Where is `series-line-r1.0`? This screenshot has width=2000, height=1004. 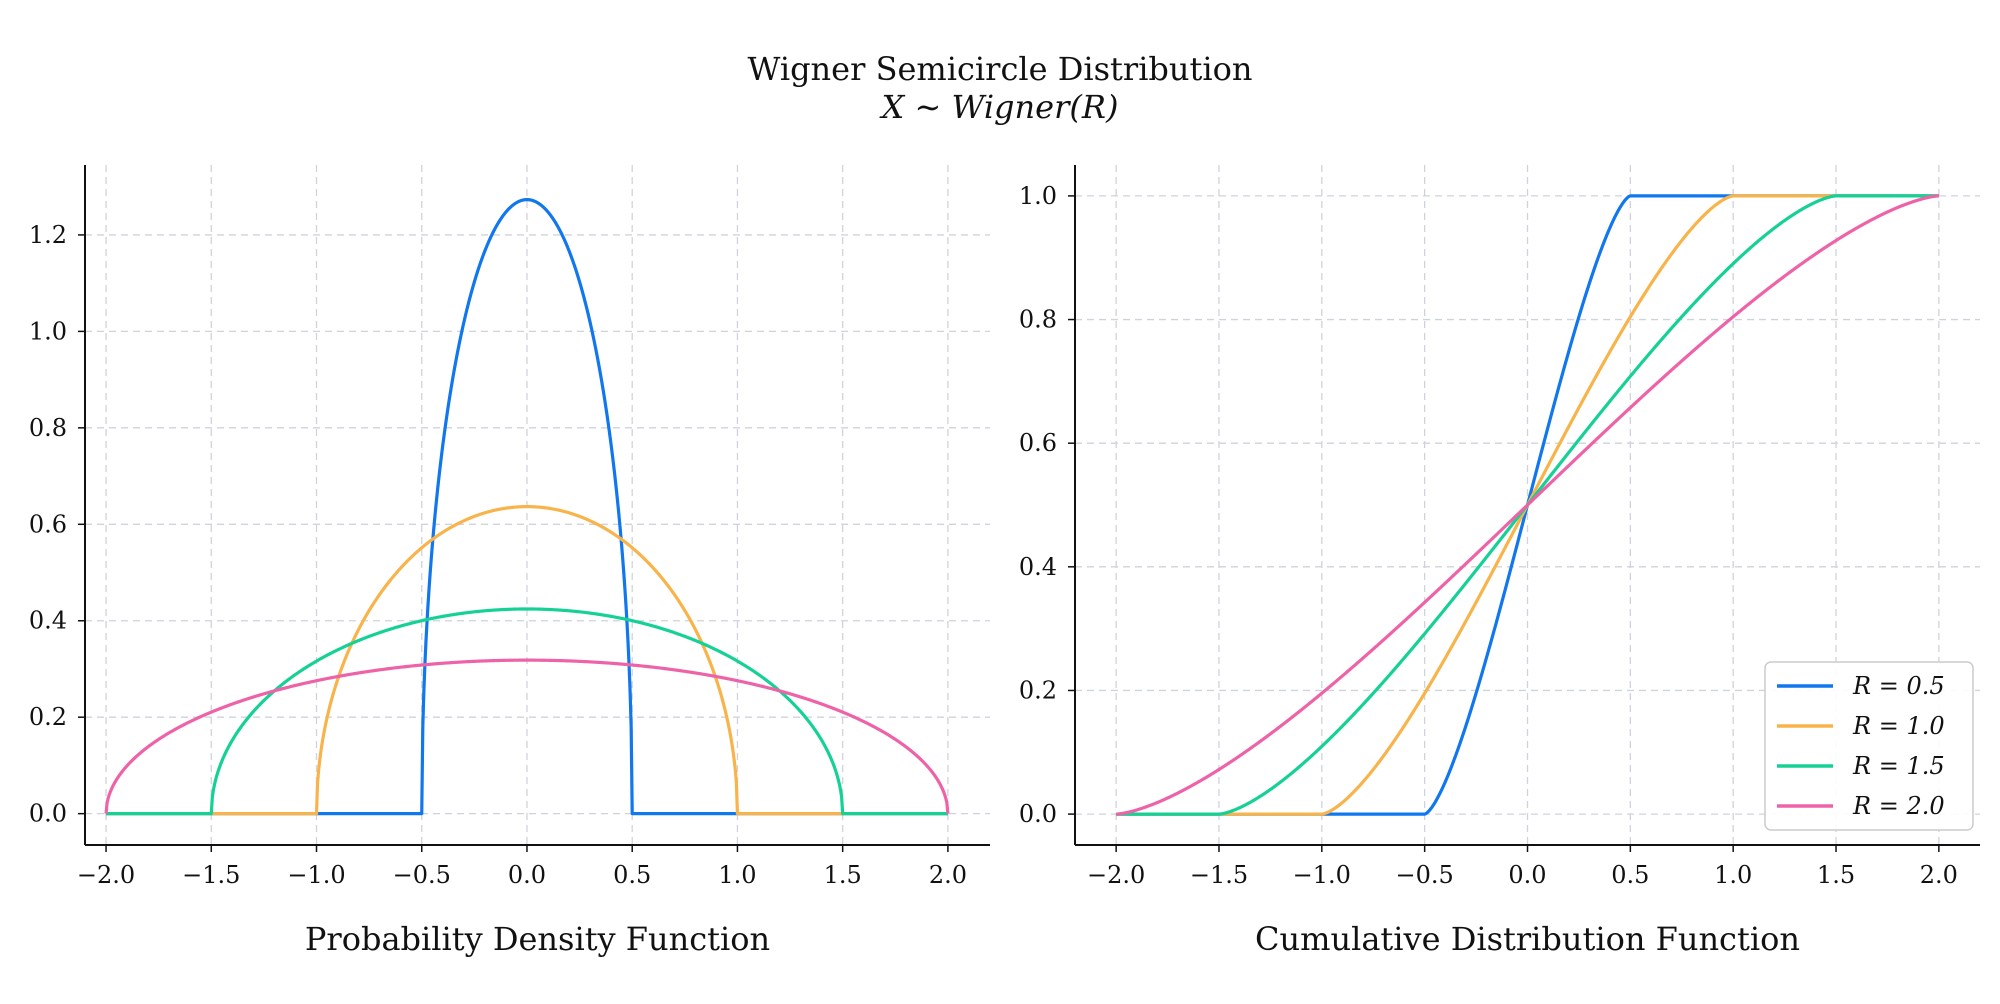 series-line-r1.0 is located at coordinates (527, 660).